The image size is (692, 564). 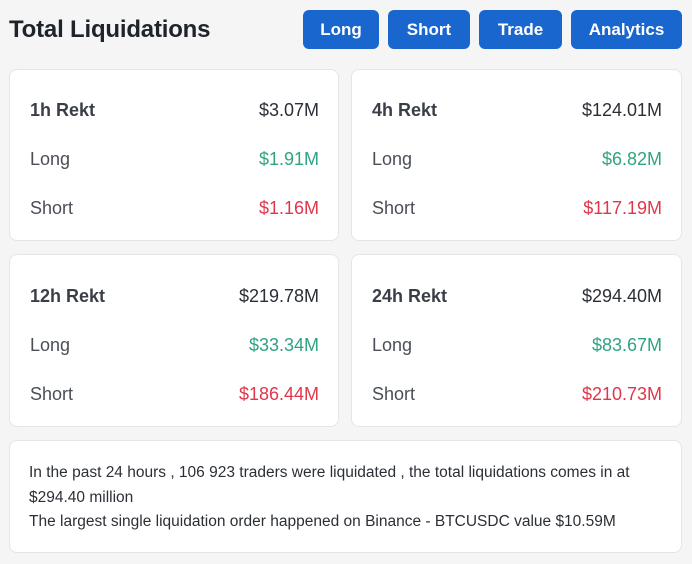 What do you see at coordinates (278, 295) in the screenshot?
I see `card-total-value: $219.78M` at bounding box center [278, 295].